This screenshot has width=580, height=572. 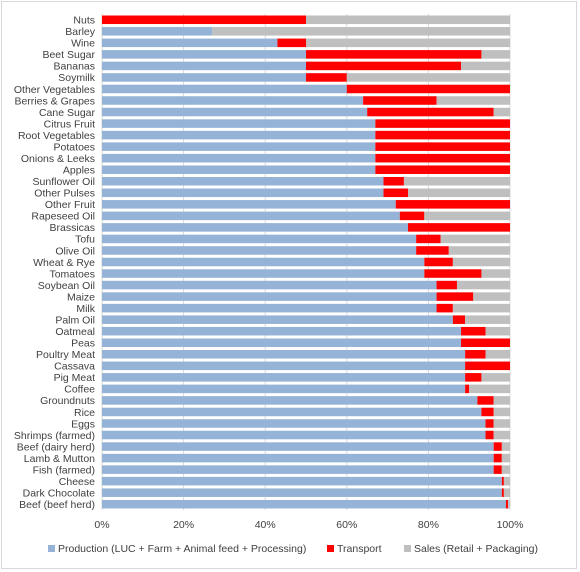 I want to click on category-label: Beet Sugar, so click(x=68, y=55).